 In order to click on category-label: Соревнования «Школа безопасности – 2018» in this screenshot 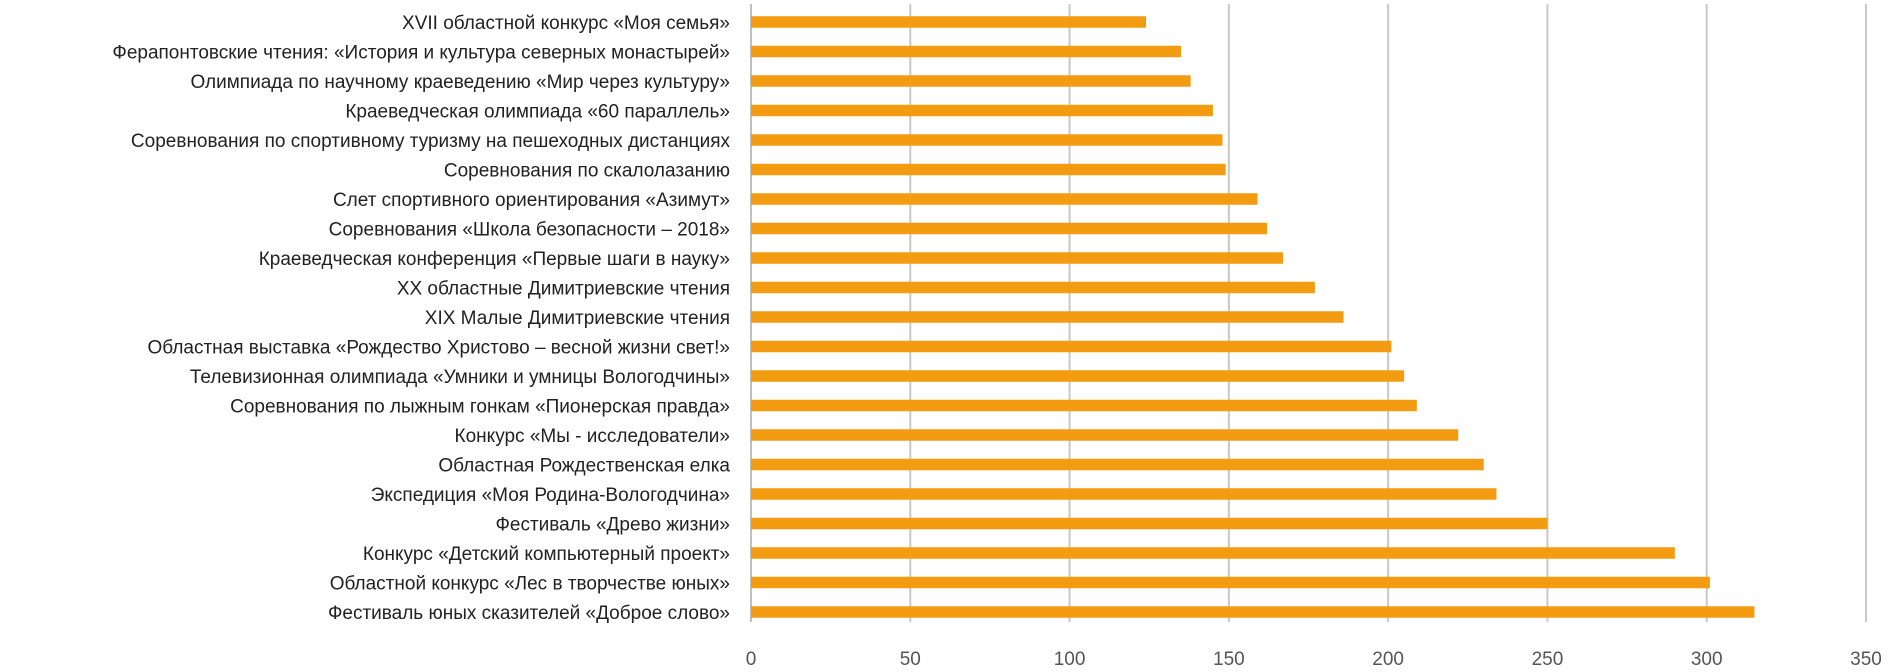, I will do `click(529, 230)`.